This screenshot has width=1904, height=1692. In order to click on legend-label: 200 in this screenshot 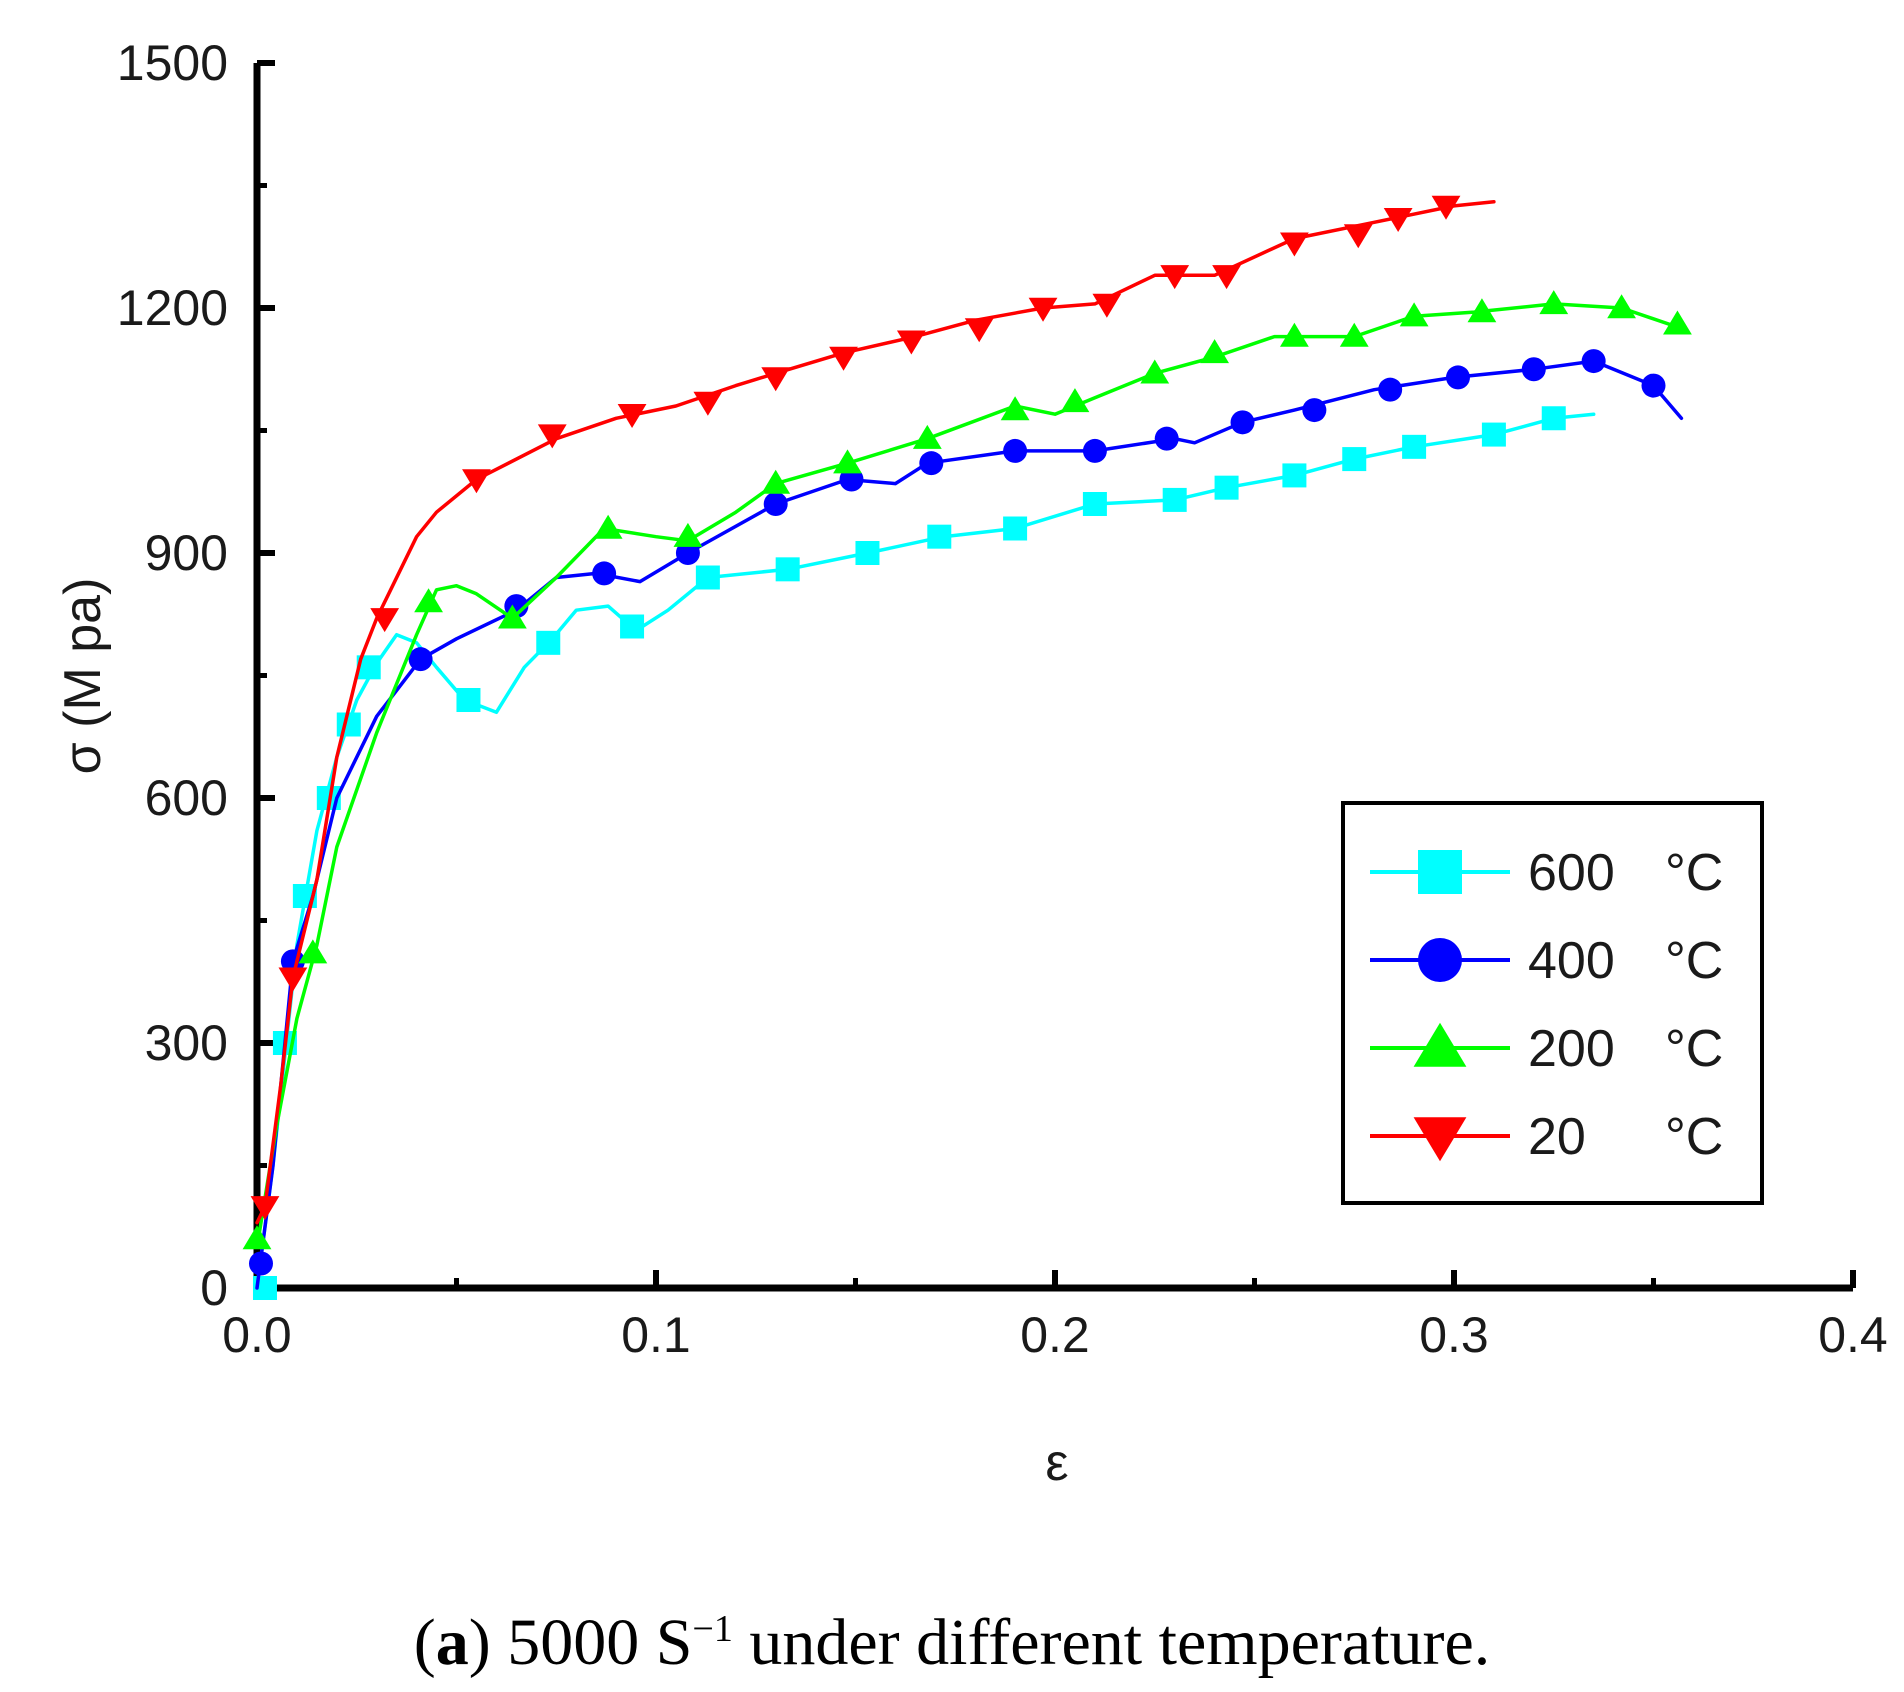, I will do `click(1571, 1049)`.